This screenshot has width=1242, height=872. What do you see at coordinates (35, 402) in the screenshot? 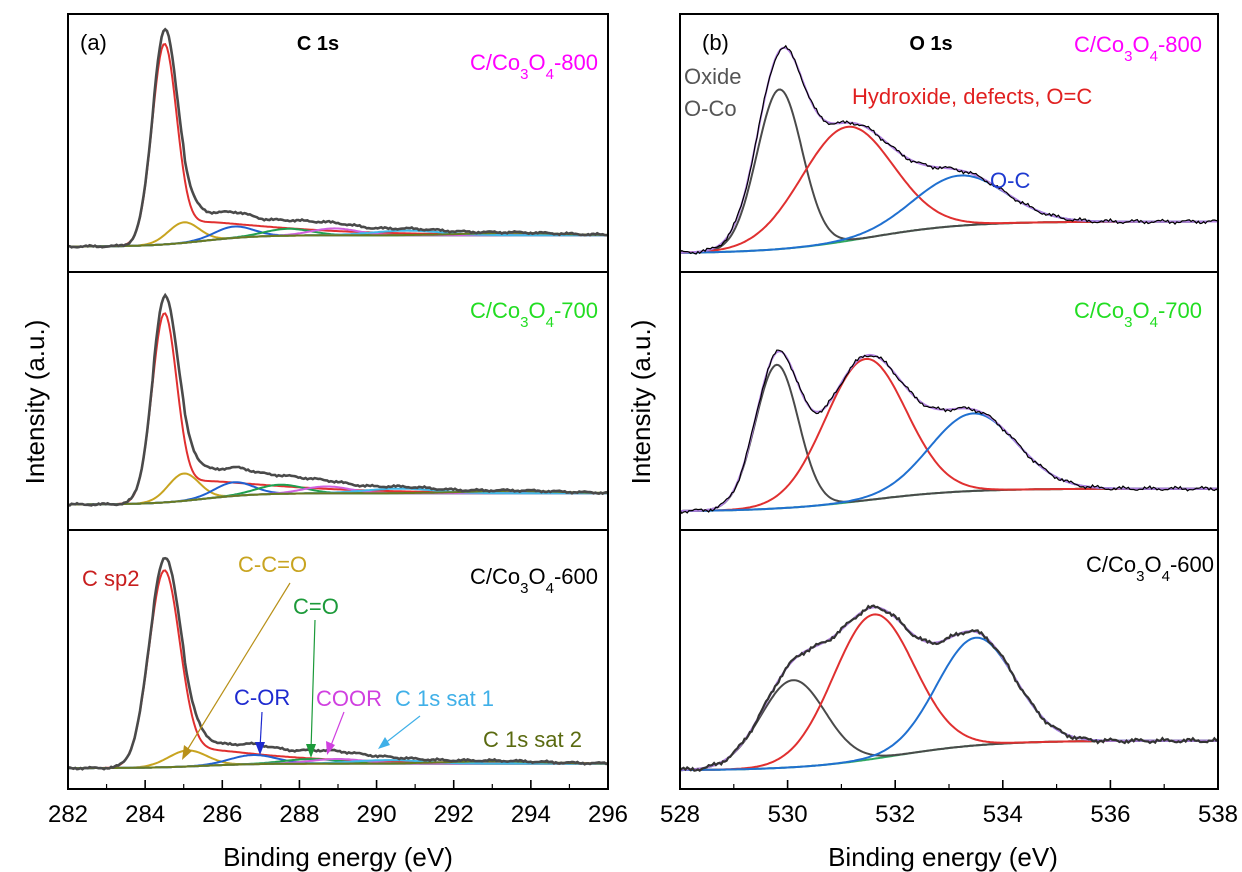
I see `c1s-y-axis-label: Intensity (a.u.)` at bounding box center [35, 402].